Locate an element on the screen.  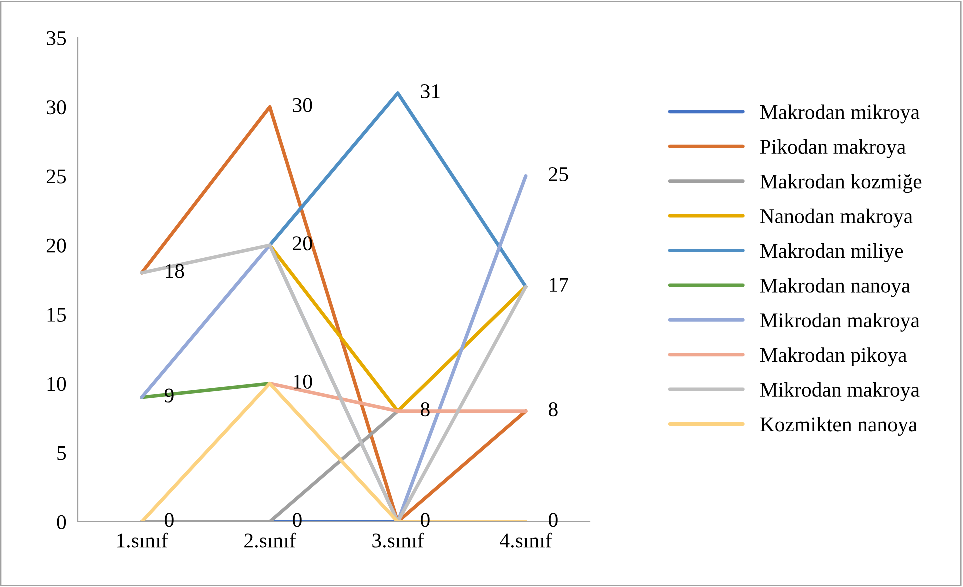
y-tick-label: 30 is located at coordinates (56, 107).